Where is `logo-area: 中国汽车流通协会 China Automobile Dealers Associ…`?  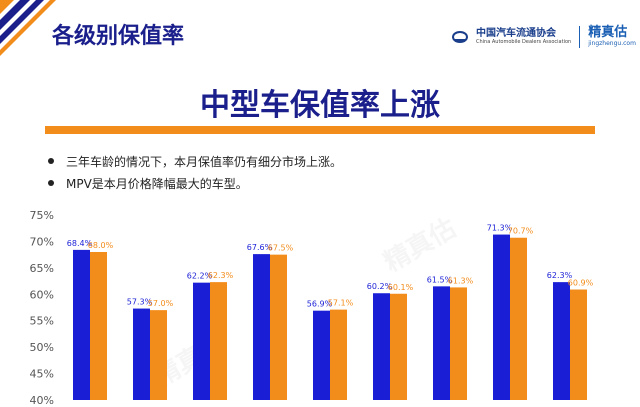 logo-area: 中国汽车流通协会 China Automobile Dealers Associ… is located at coordinates (544, 37).